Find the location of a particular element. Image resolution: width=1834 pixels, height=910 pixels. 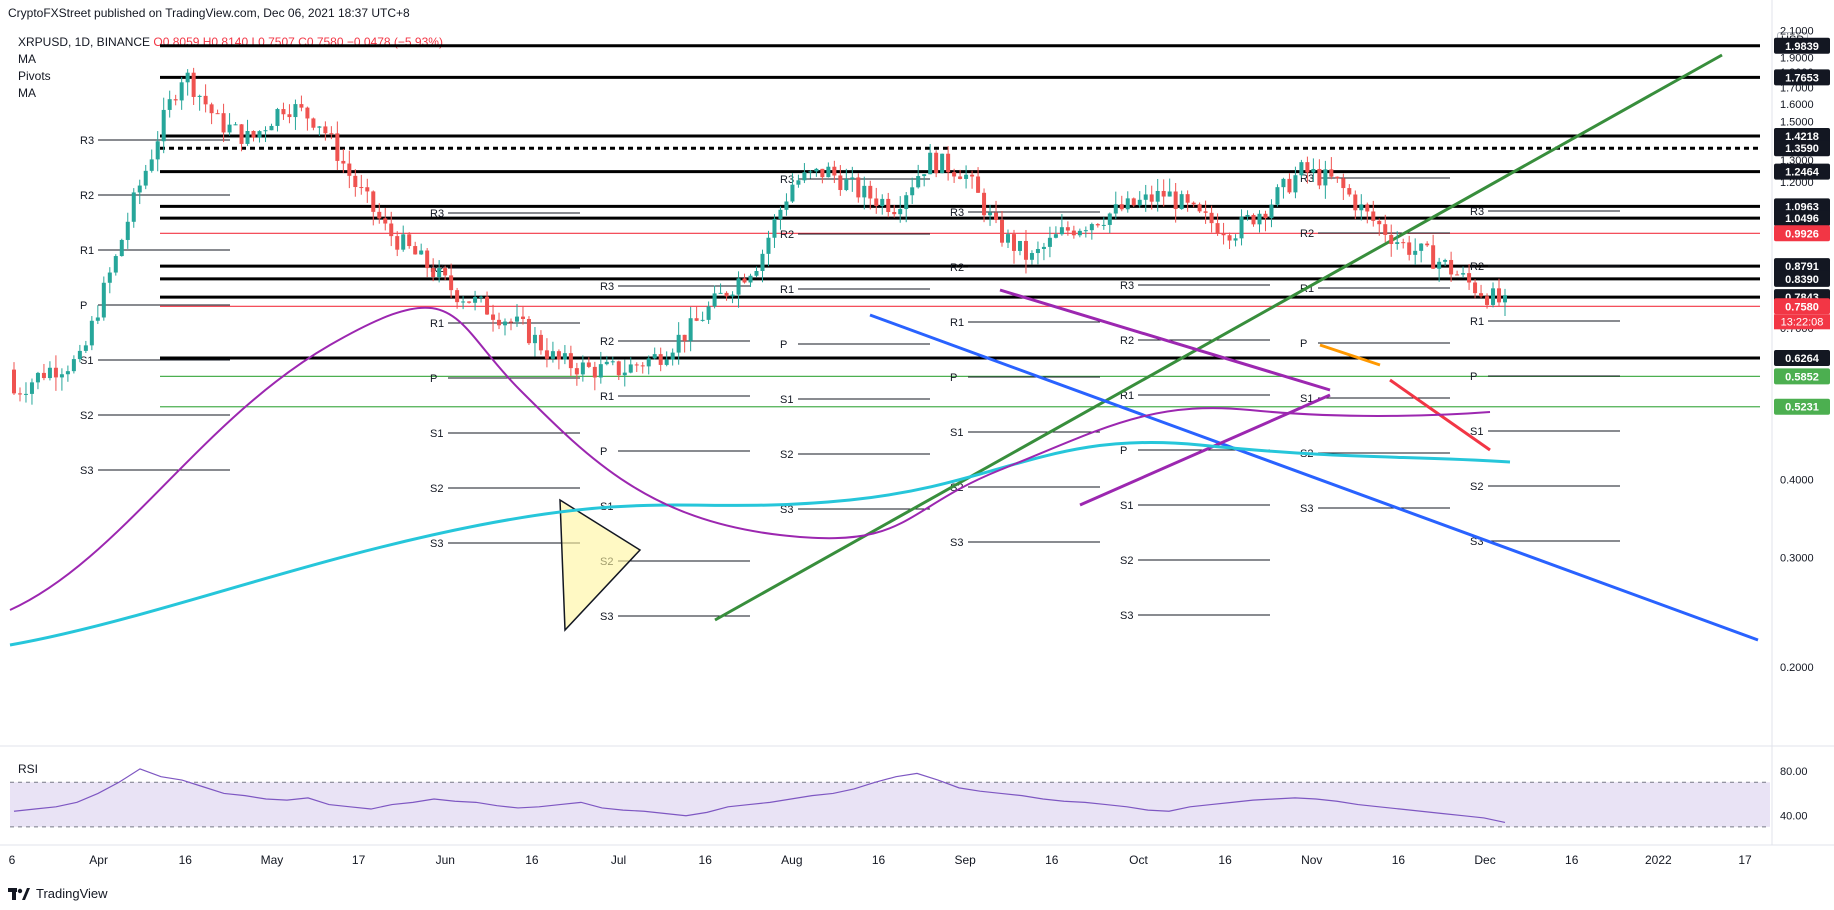

countdown-value: 13:22:08 is located at coordinates (1802, 322).